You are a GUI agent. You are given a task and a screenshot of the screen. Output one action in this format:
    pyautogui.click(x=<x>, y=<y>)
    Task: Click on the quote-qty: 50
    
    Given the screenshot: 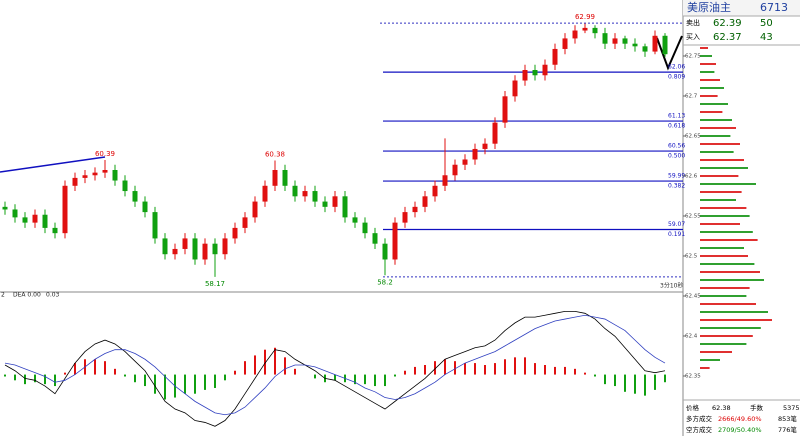 What is the action you would take?
    pyautogui.click(x=766, y=23)
    